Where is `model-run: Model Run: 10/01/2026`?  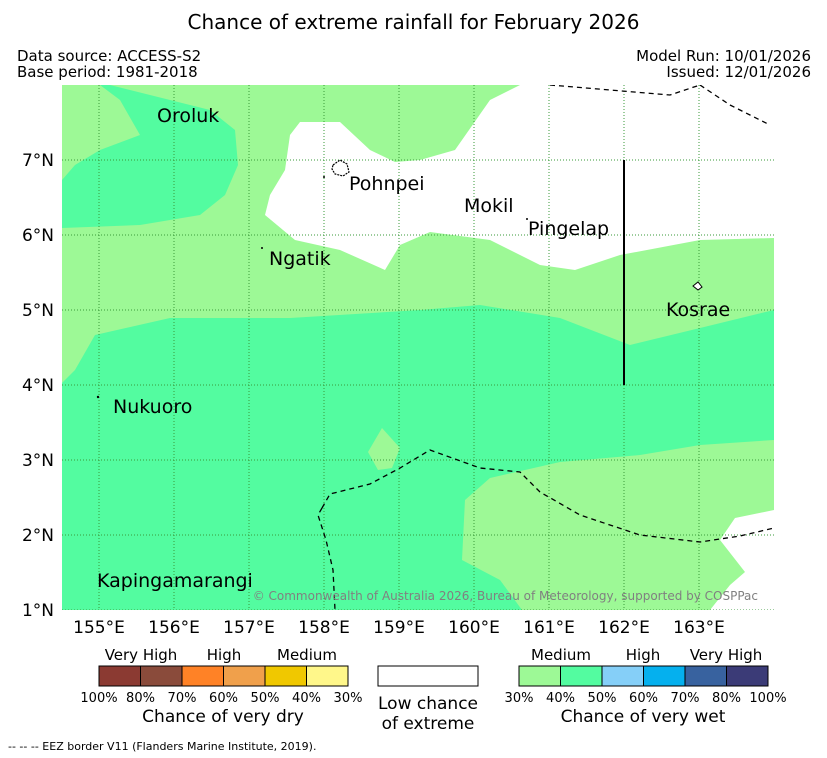 model-run: Model Run: 10/01/2026 is located at coordinates (723, 56).